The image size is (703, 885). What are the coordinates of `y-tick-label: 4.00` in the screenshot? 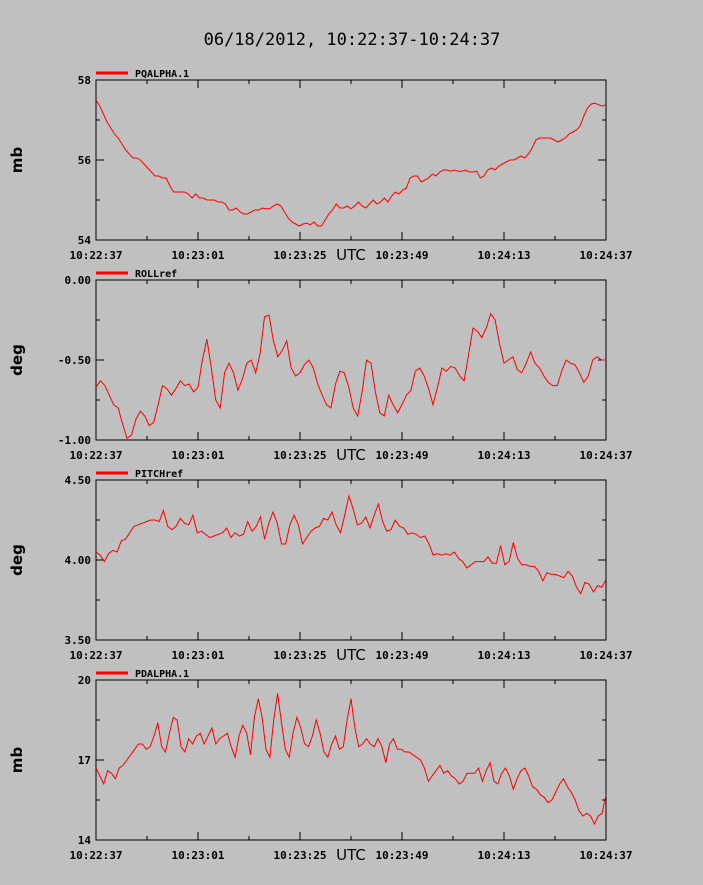 It's located at (78, 560).